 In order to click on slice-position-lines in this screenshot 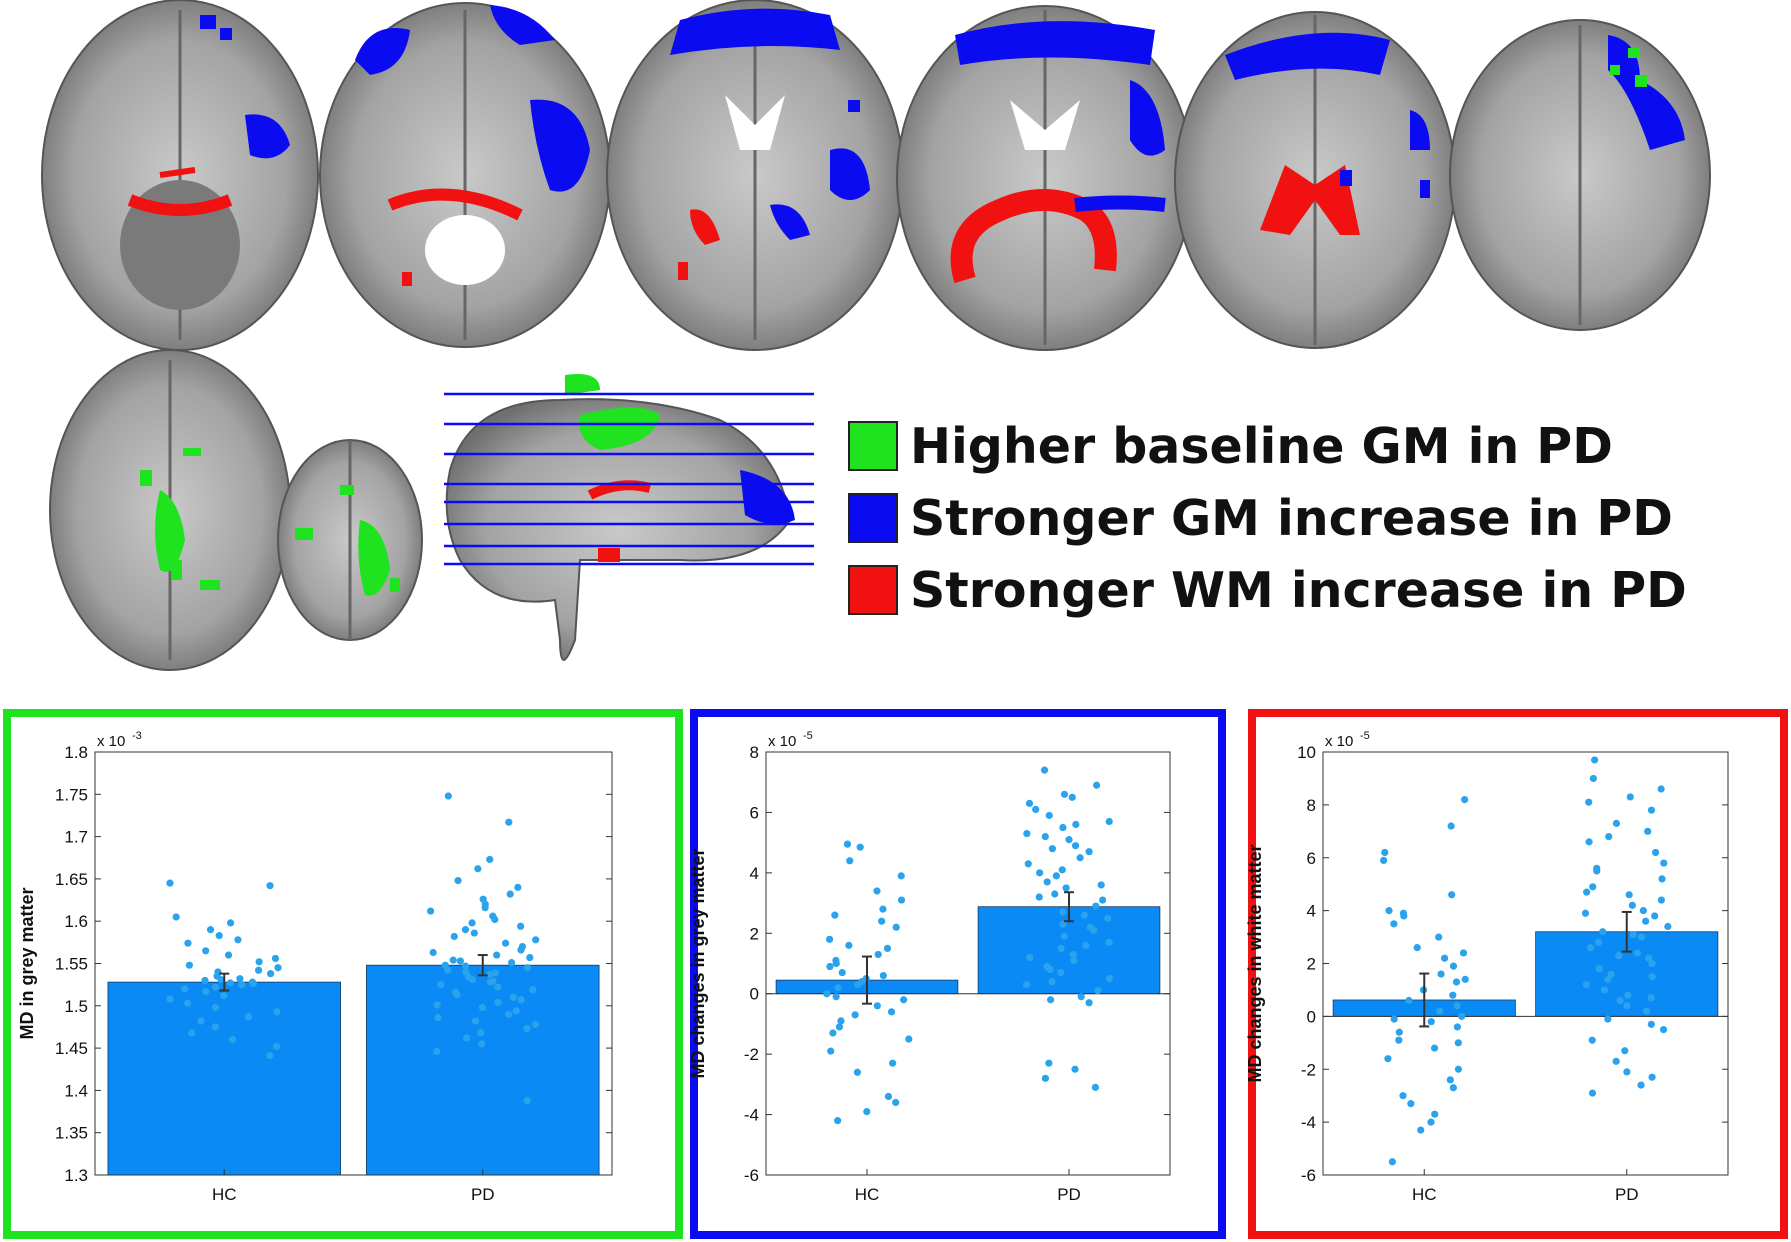, I will do `click(629, 479)`.